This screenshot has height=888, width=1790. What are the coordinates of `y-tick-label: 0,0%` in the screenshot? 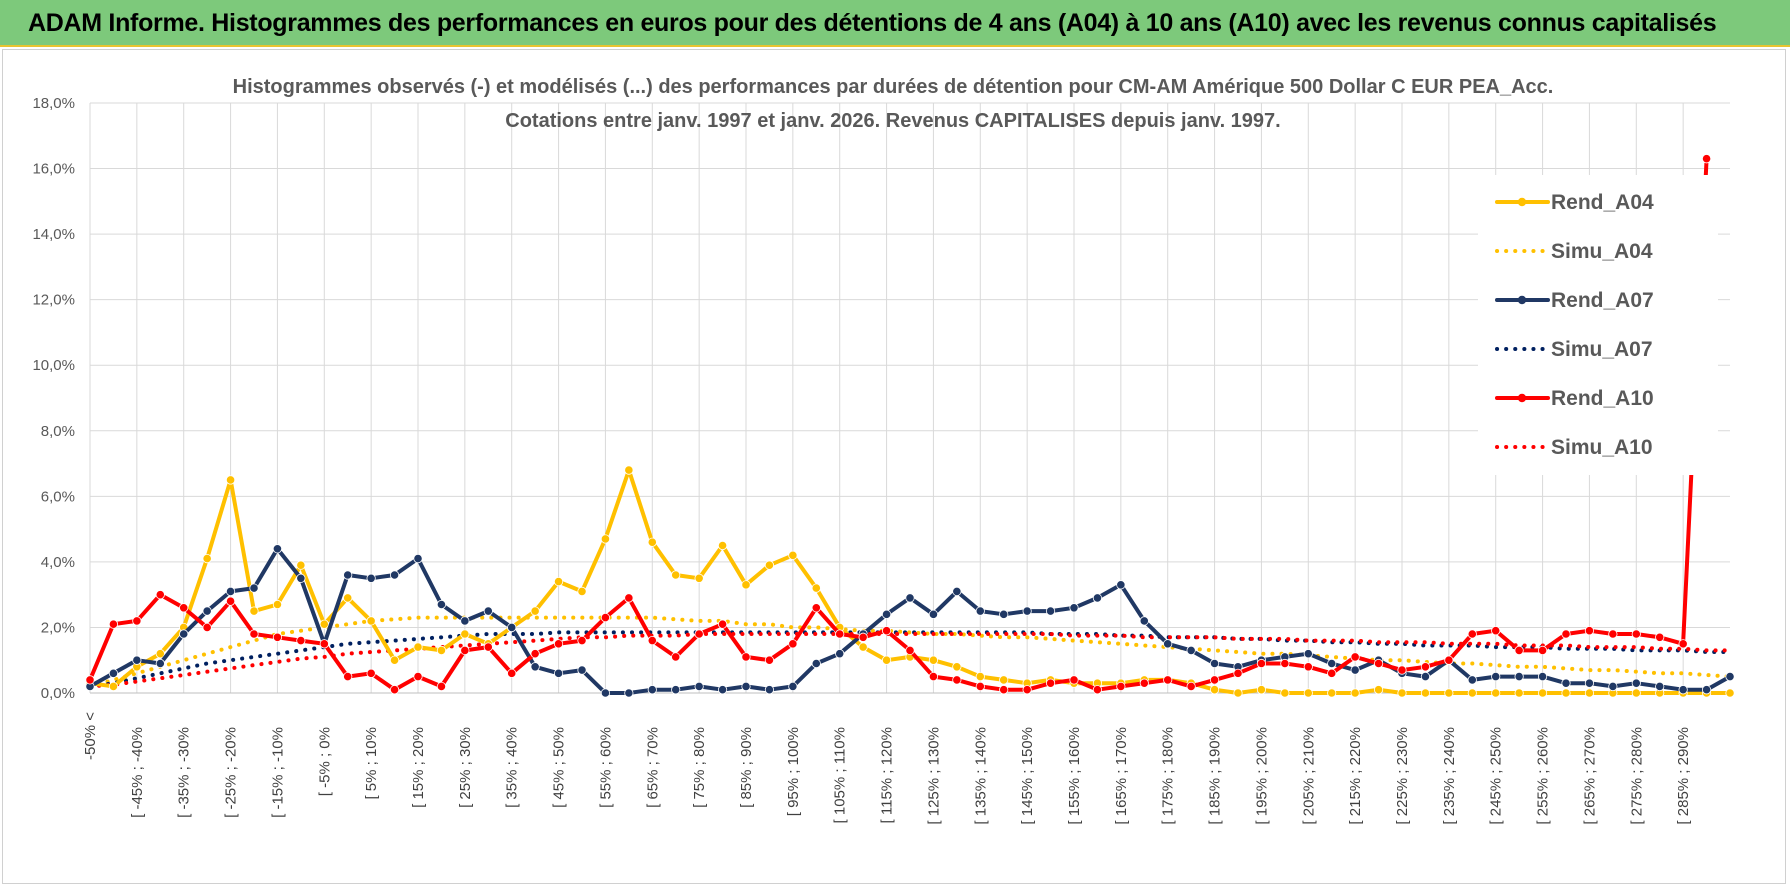 It's located at (58, 693).